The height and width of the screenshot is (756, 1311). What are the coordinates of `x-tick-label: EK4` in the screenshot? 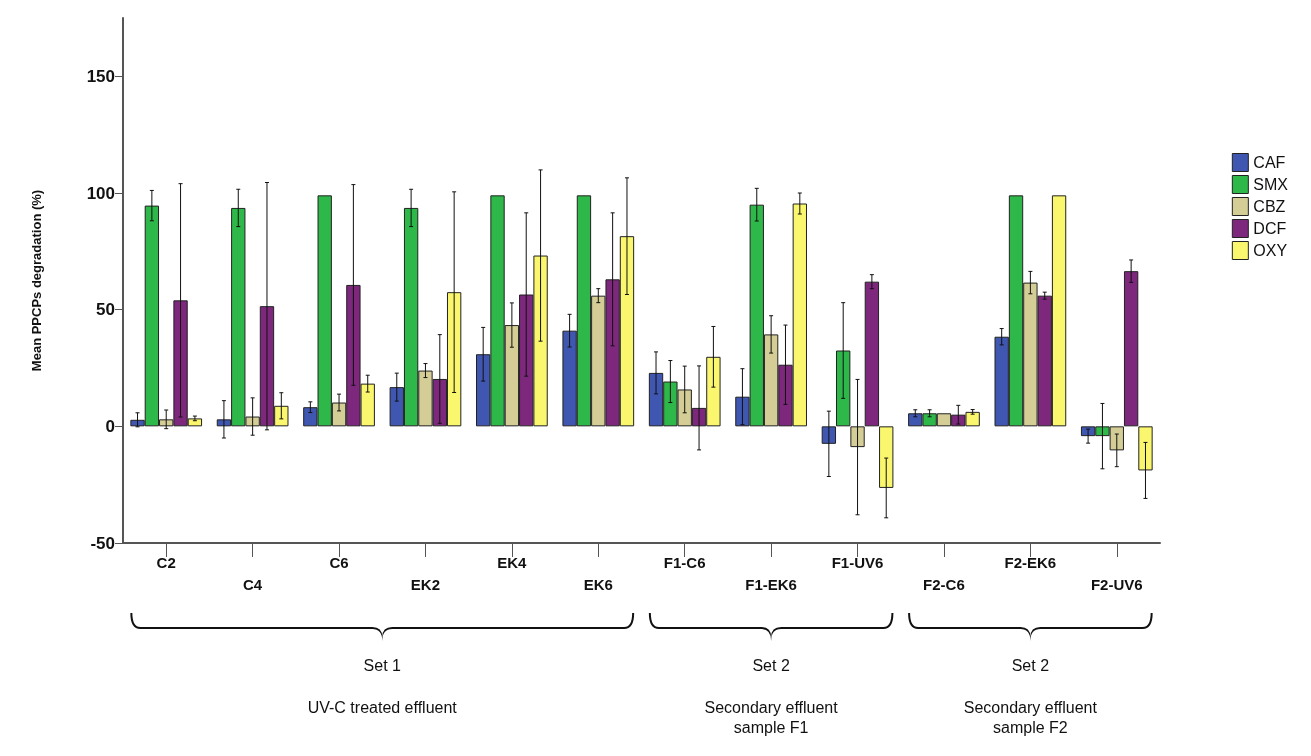 It's located at (512, 562).